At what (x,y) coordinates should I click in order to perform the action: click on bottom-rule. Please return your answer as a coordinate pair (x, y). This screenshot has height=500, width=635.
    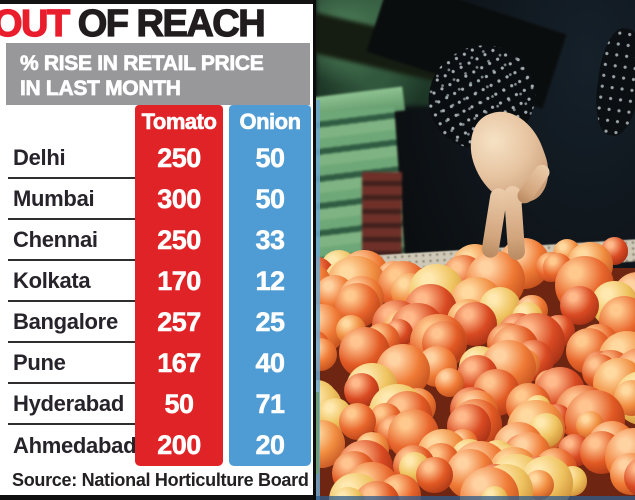
    Looking at the image, I should click on (158, 497).